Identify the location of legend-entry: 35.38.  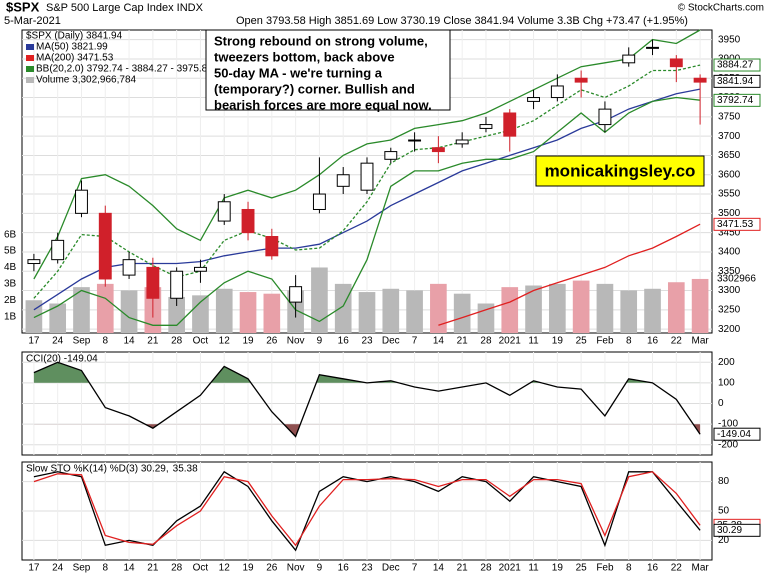
(185, 469).